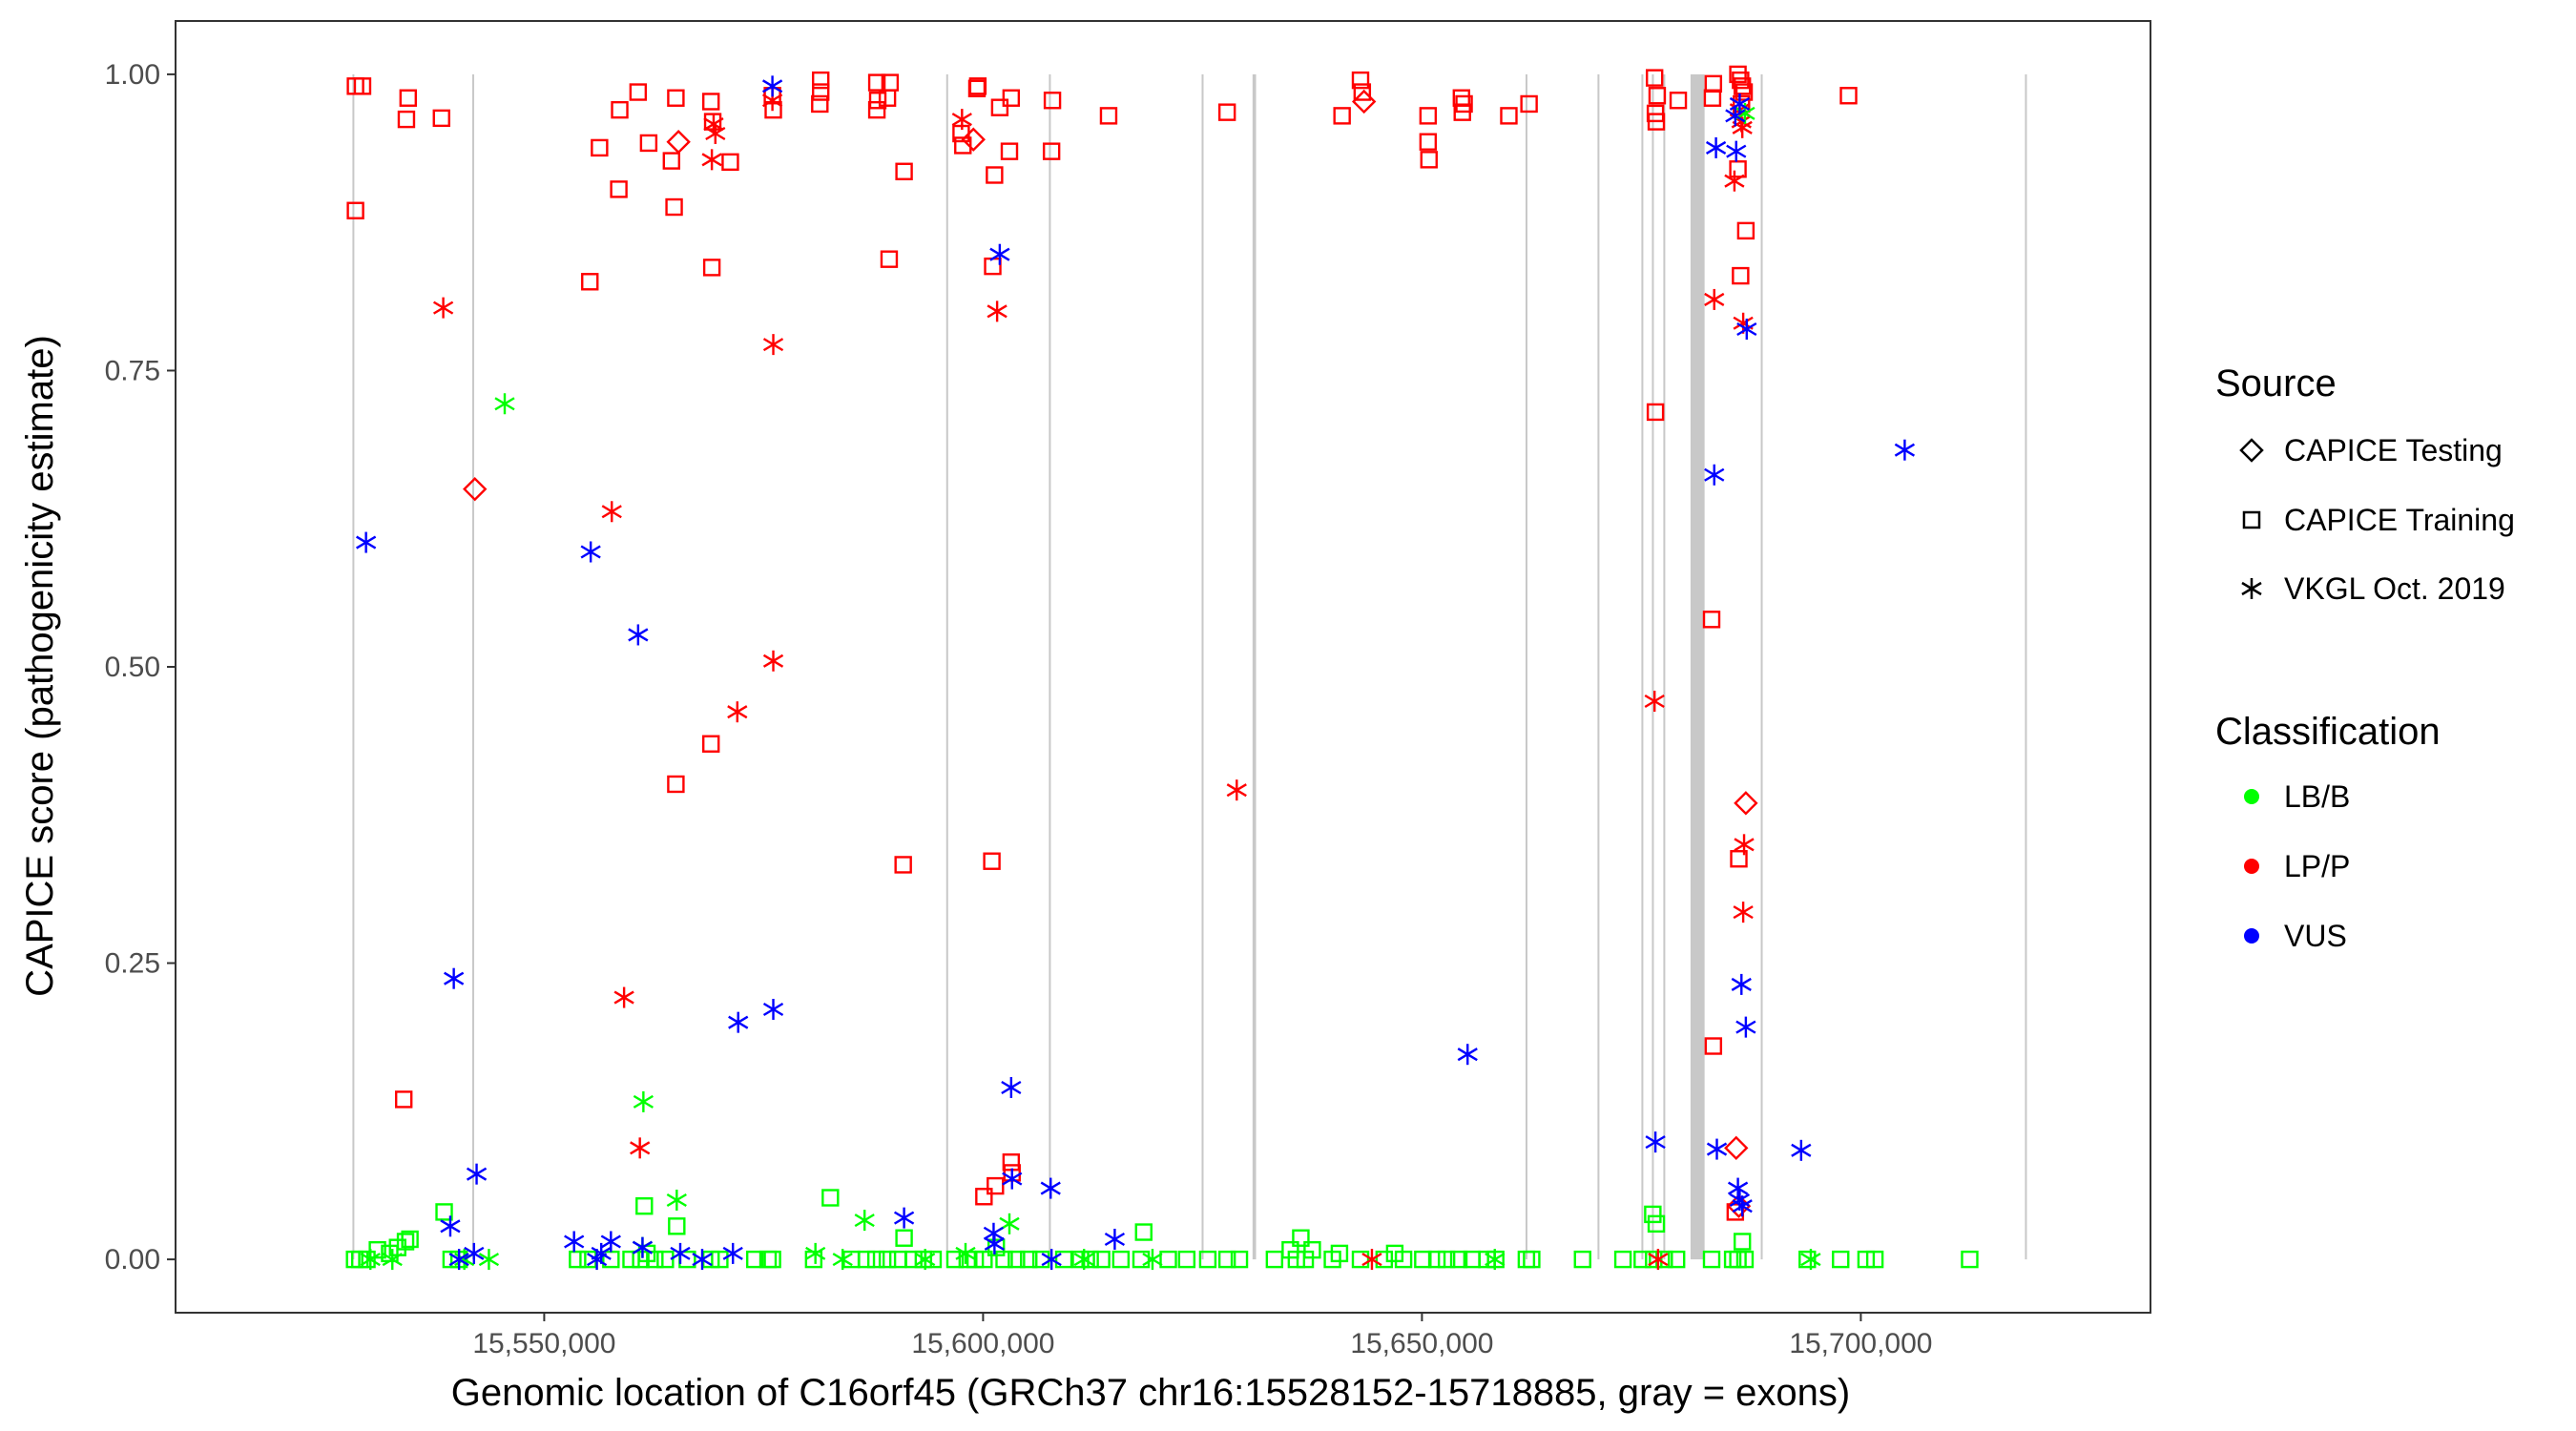 The width and height of the screenshot is (2576, 1431). Describe the element at coordinates (2251, 519) in the screenshot. I see `square-icon` at that location.